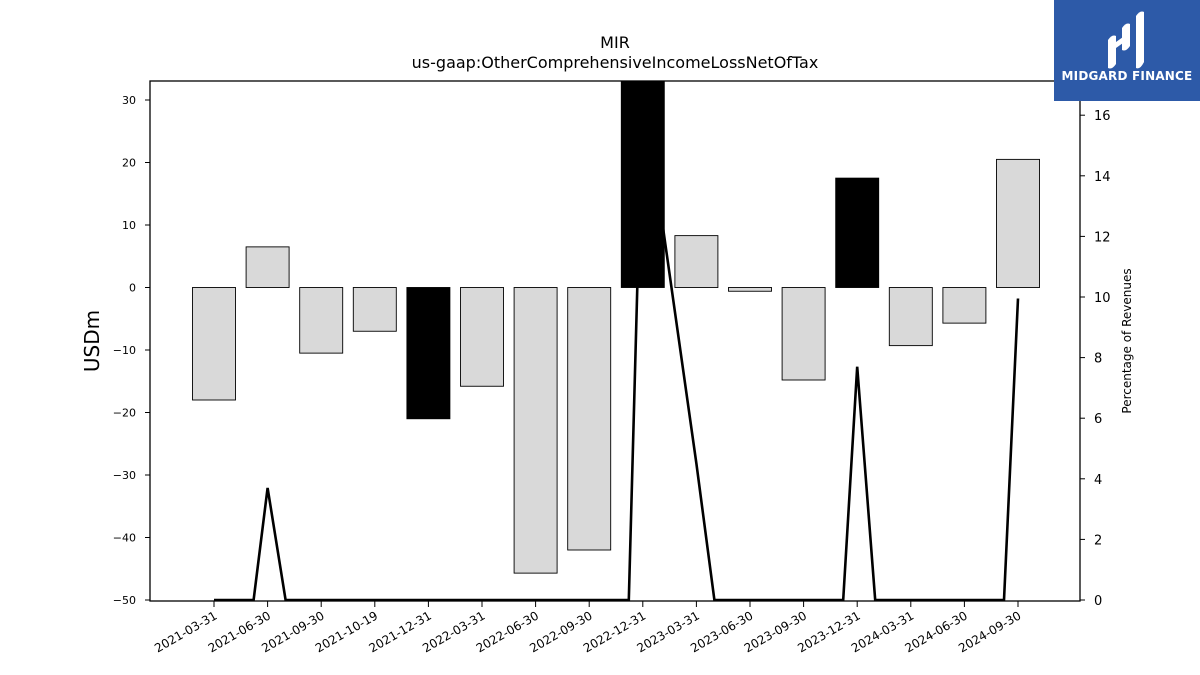 The image size is (1200, 675). What do you see at coordinates (129, 225) in the screenshot?
I see `y-tick-label: 10` at bounding box center [129, 225].